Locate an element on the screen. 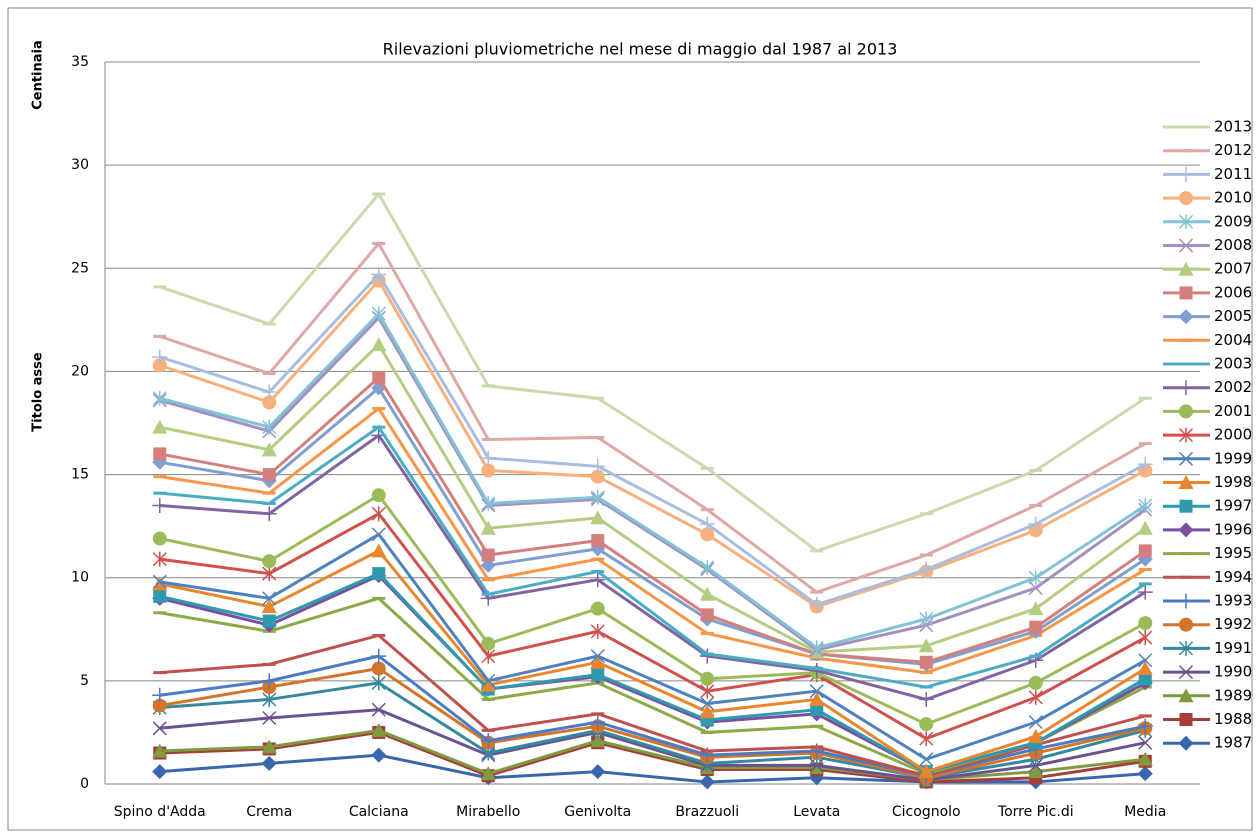  legend-label: 1989 is located at coordinates (1233, 695).